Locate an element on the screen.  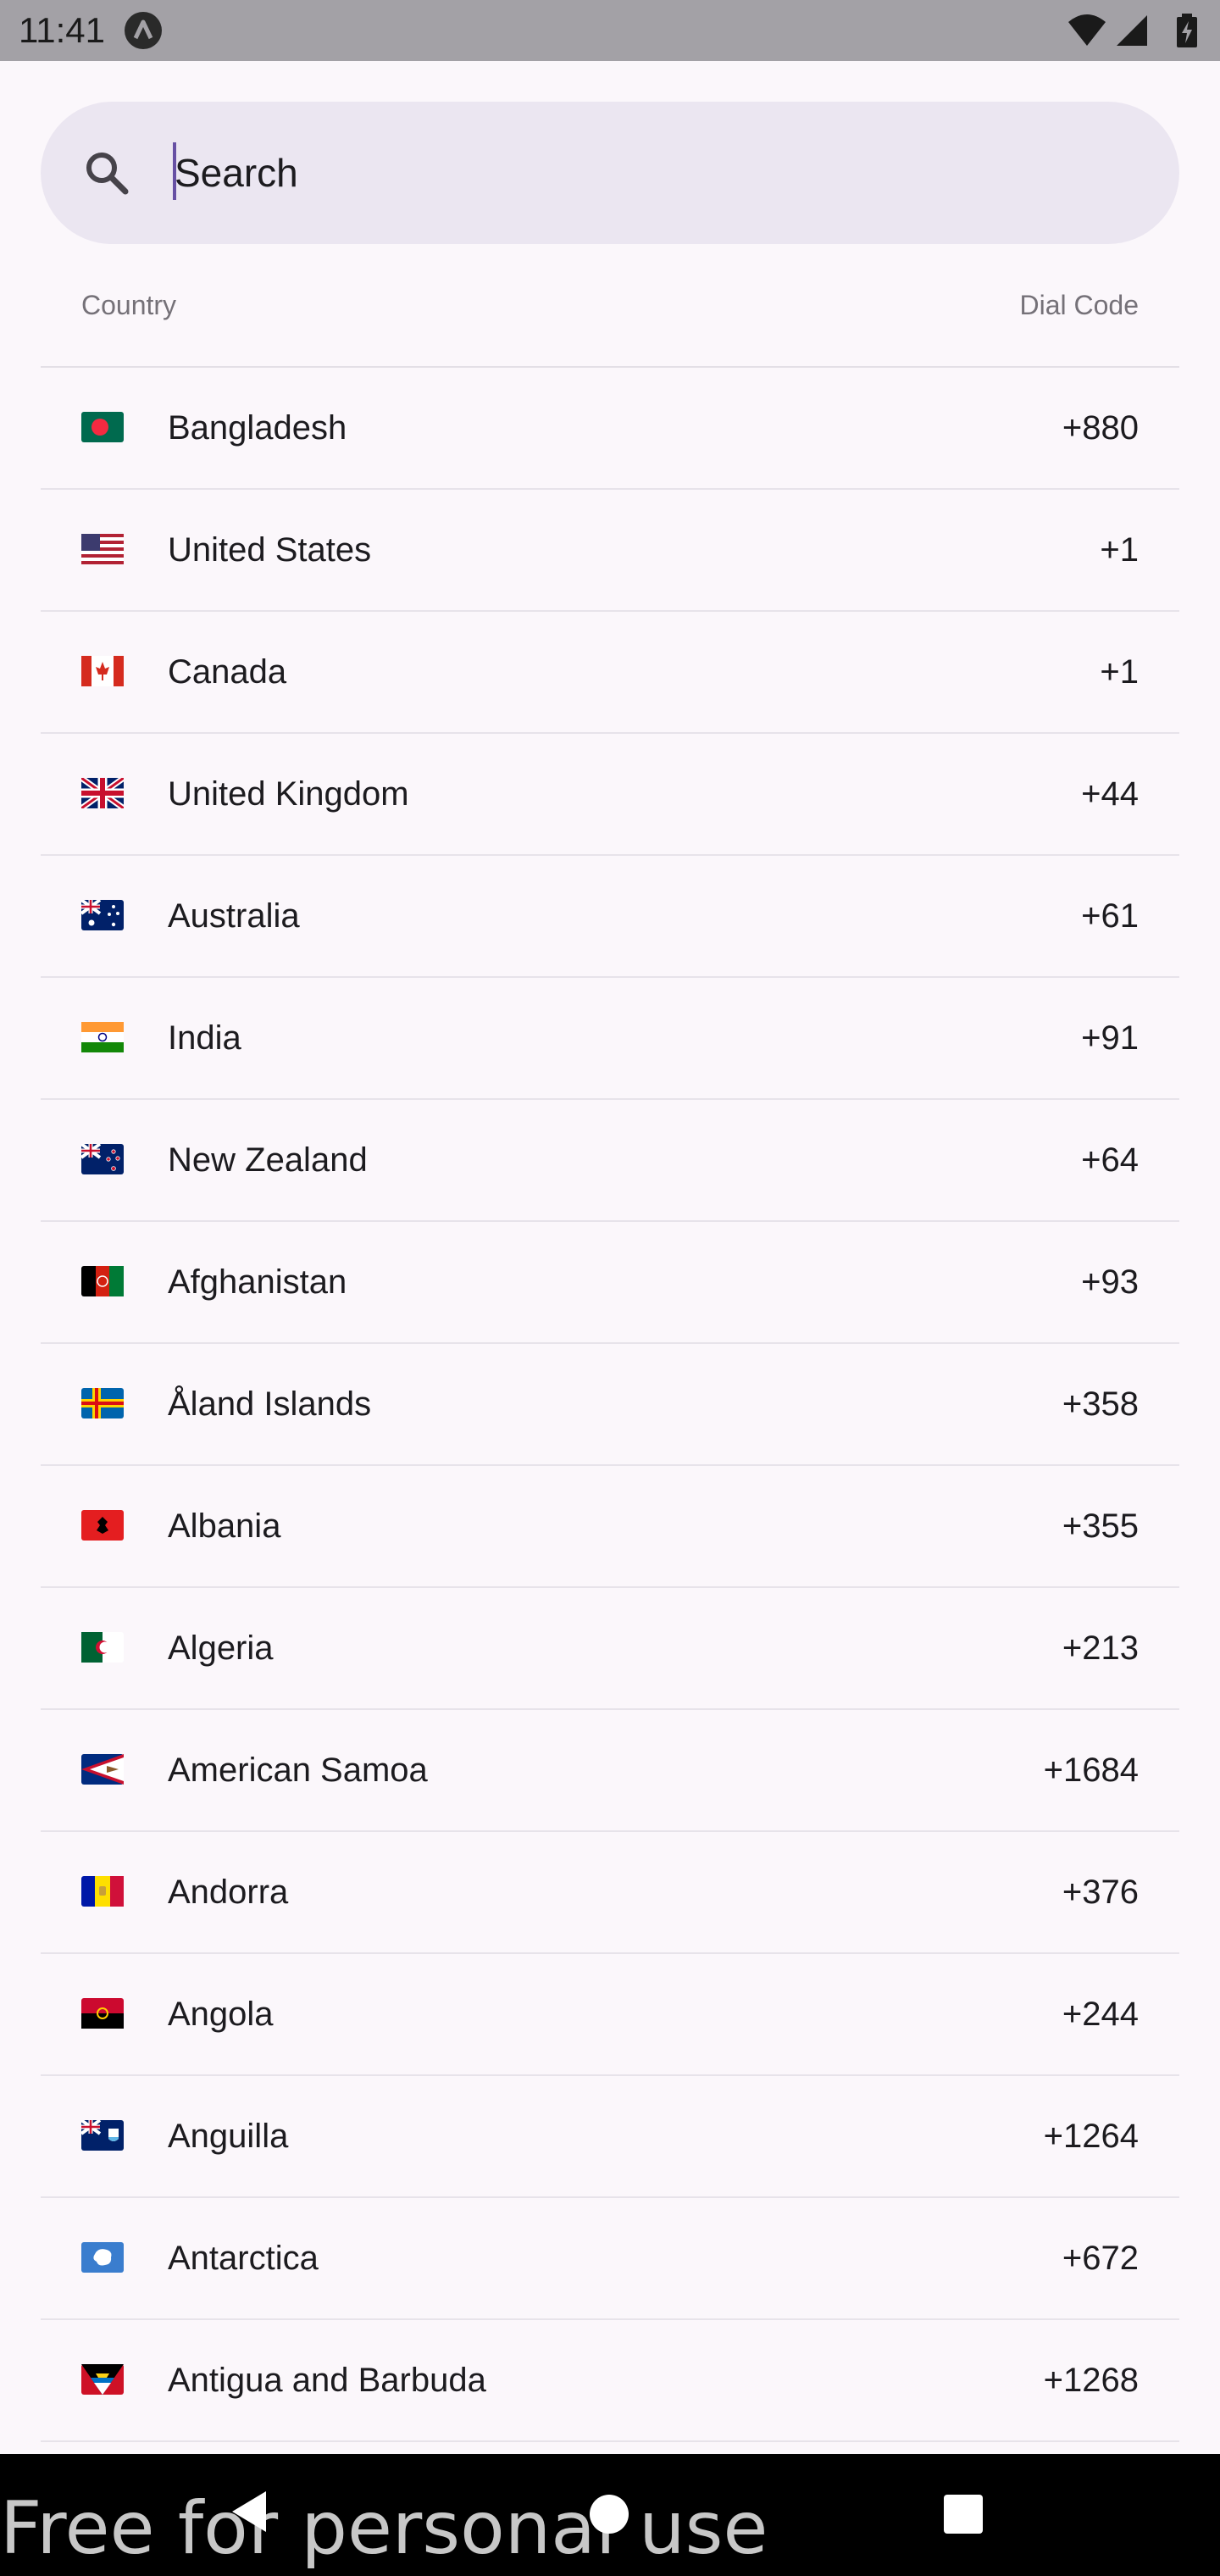
country-row-antigua-and-barbuda: Antigua and Barbuda +1268 is located at coordinates (610, 2381).